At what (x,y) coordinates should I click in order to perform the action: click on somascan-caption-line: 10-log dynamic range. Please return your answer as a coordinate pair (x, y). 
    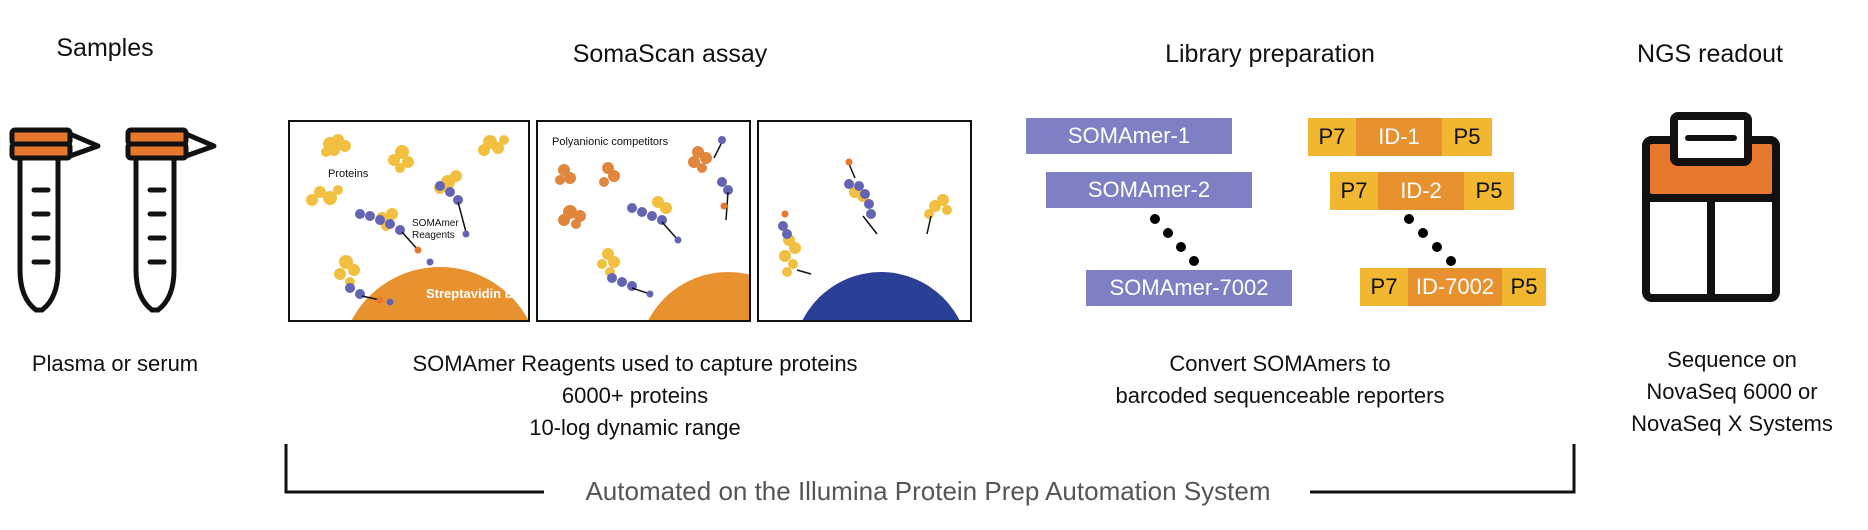
    Looking at the image, I should click on (635, 427).